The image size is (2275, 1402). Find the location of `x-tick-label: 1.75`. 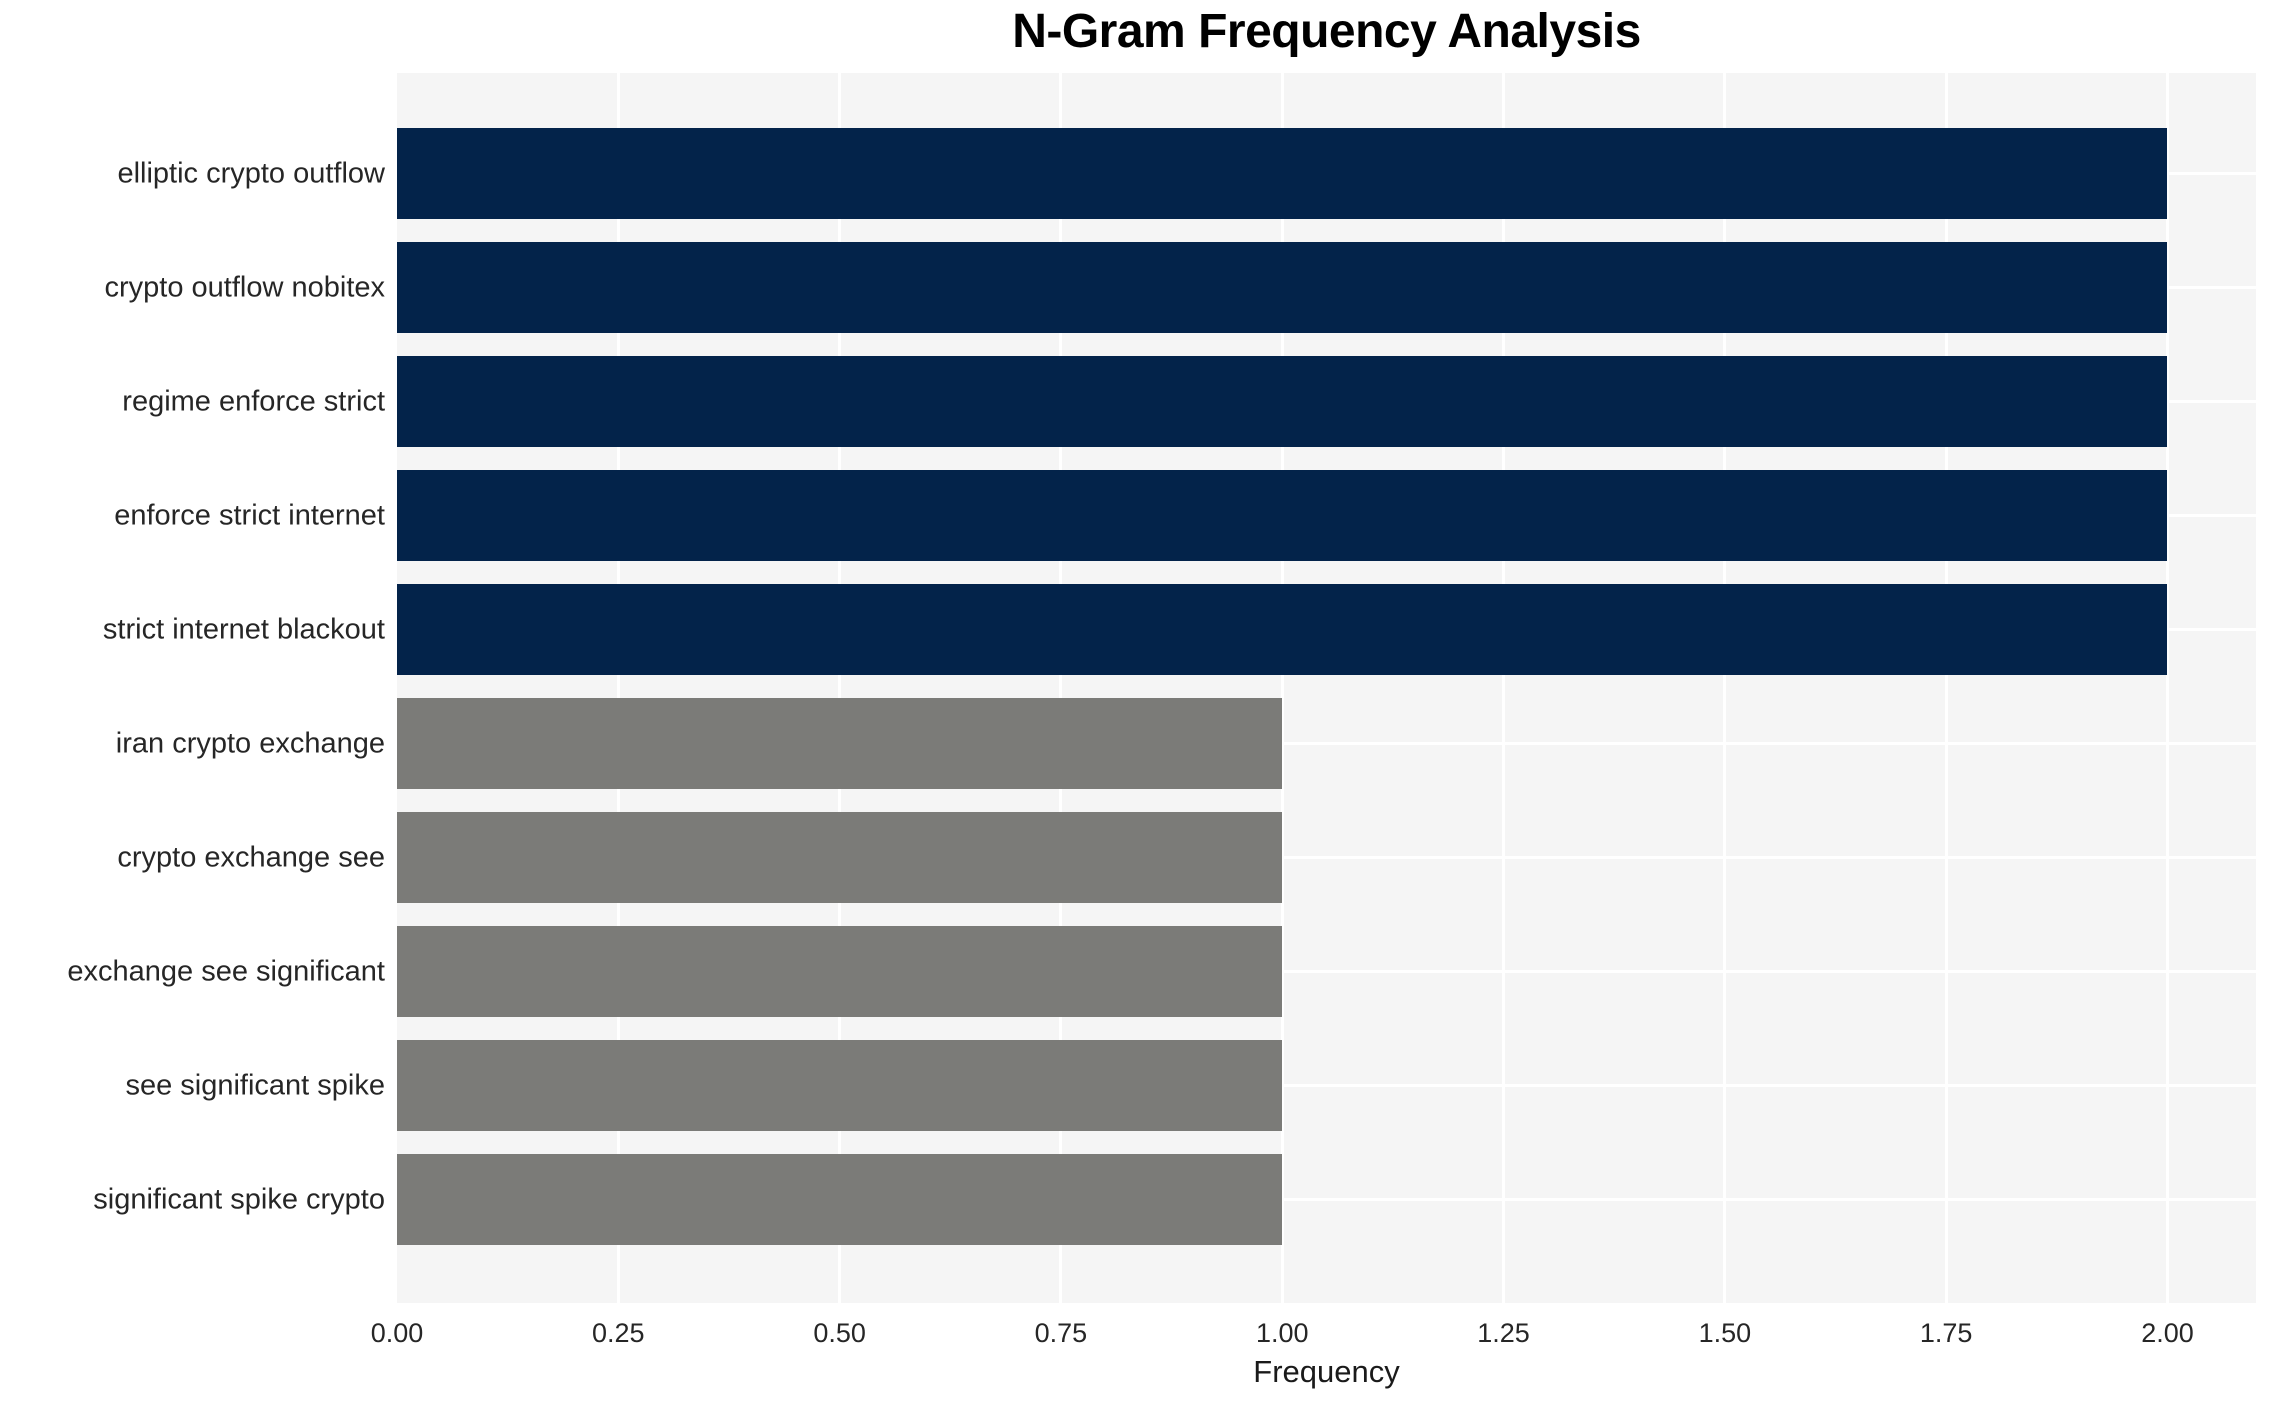

x-tick-label: 1.75 is located at coordinates (1946, 1333).